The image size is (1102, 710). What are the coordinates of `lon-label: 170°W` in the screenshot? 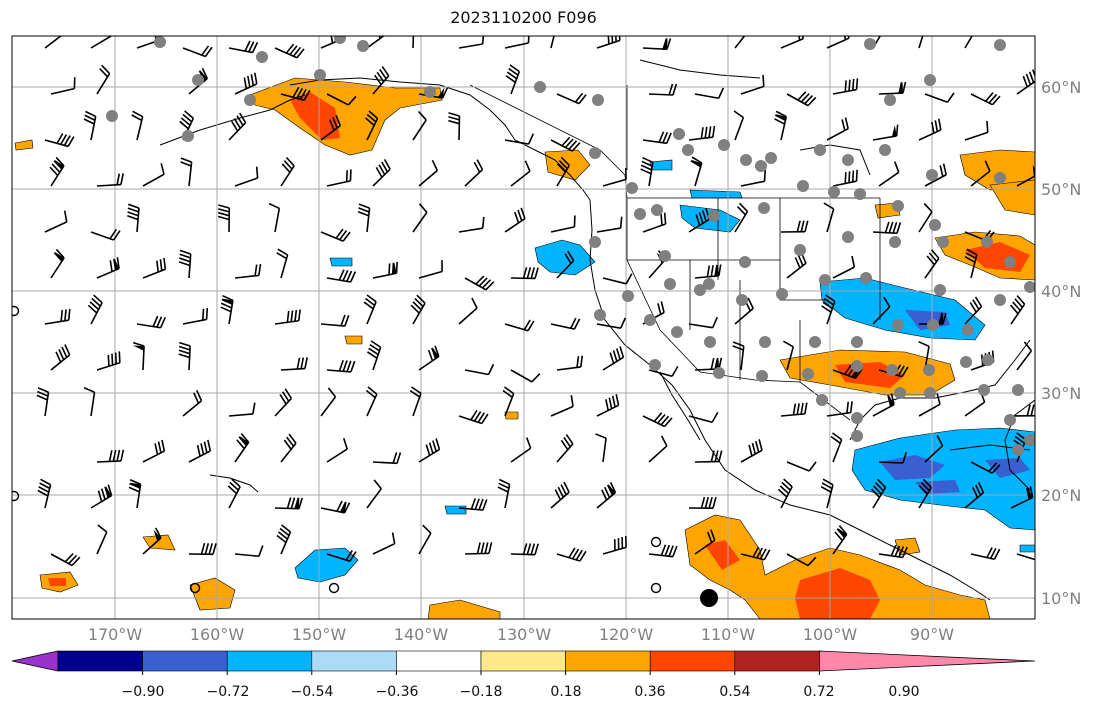 It's located at (115, 634).